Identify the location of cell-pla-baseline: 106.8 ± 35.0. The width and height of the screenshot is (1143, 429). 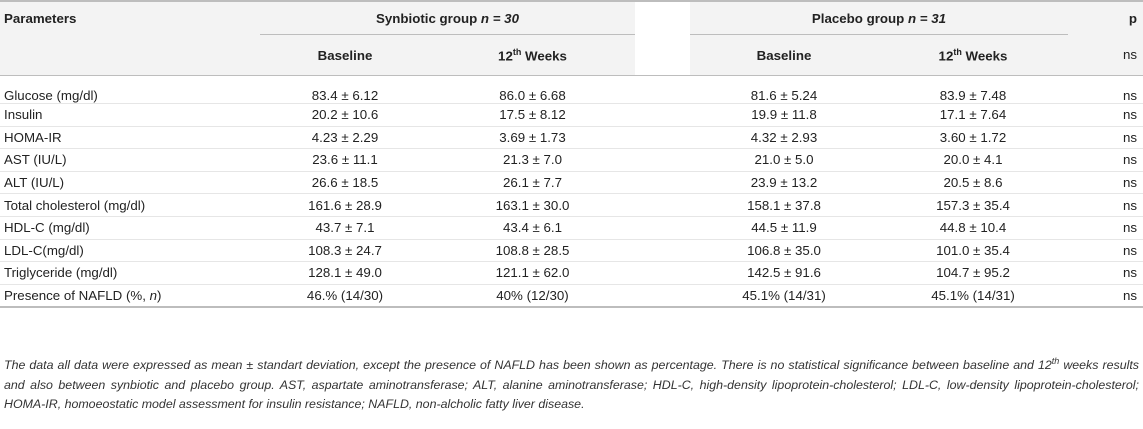
(784, 251).